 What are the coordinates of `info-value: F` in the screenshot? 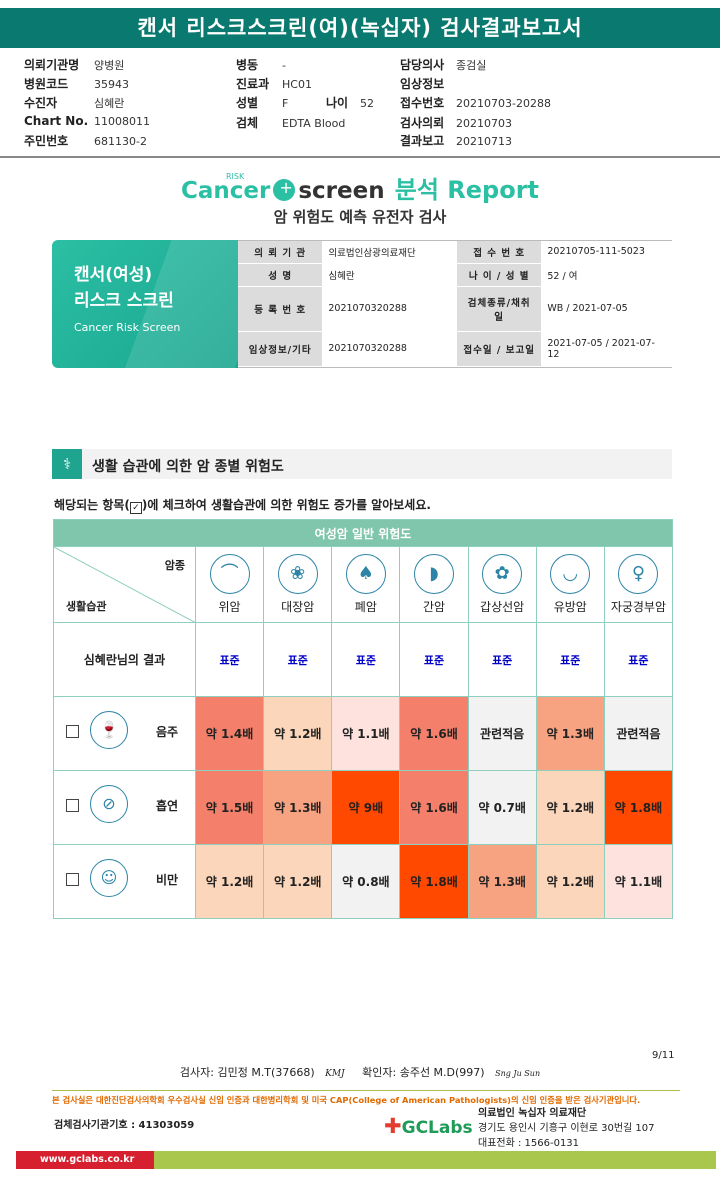 It's located at (285, 103).